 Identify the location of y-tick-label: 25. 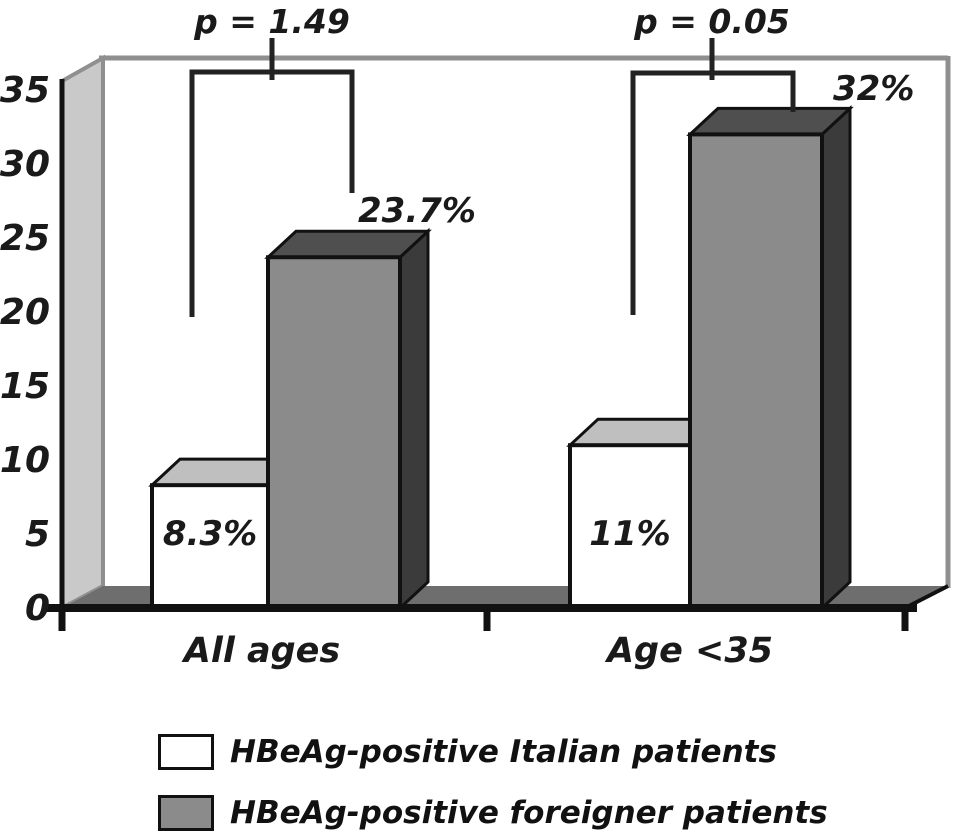
(25, 238).